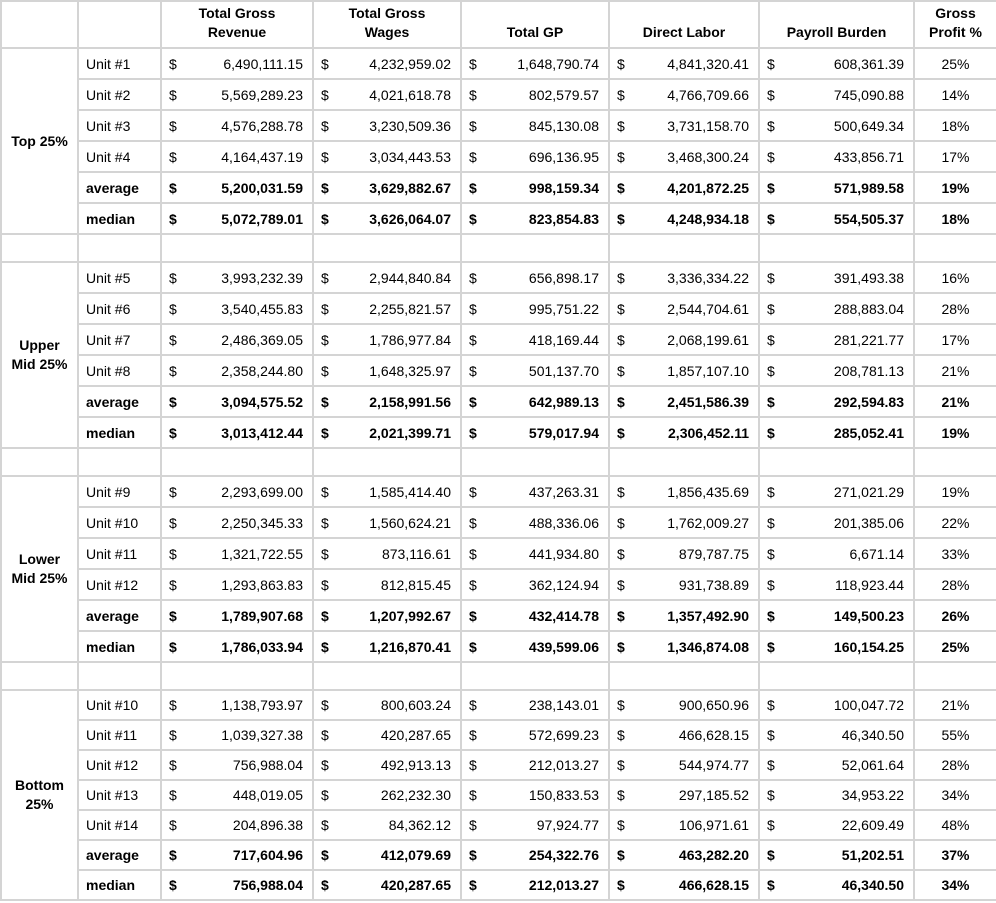 The height and width of the screenshot is (903, 996). I want to click on revenue-cell: $717,604.96, so click(237, 855).